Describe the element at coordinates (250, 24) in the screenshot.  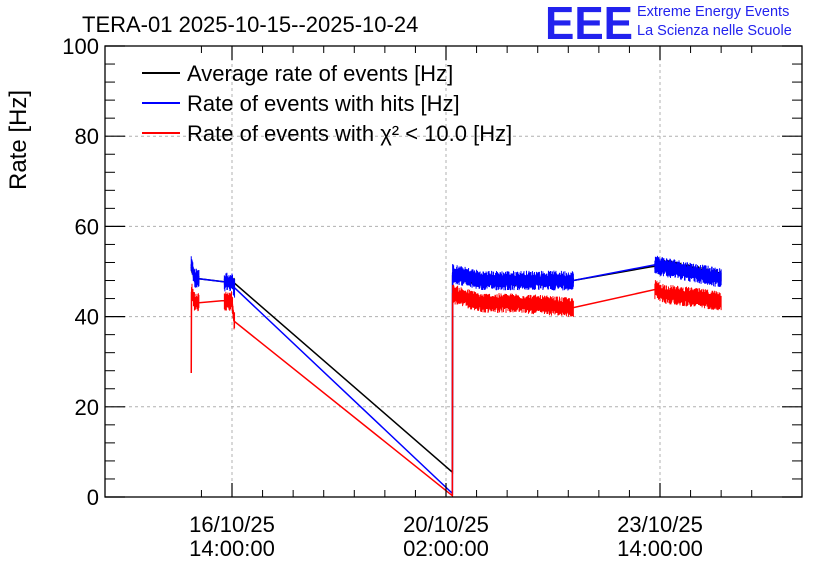
I see `chart-title: TERA-01 2025-10-15--2025-10-24` at that location.